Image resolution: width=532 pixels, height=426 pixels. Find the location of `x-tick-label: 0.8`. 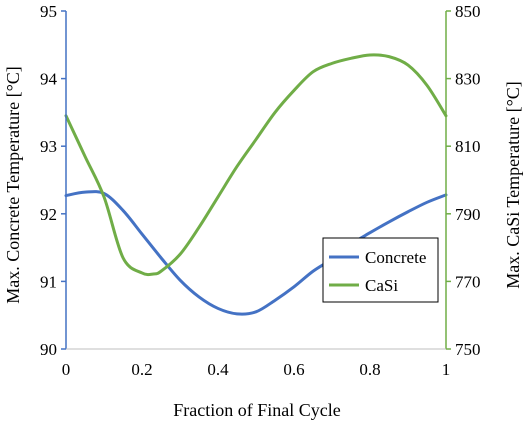

x-tick-label: 0.8 is located at coordinates (369, 369).